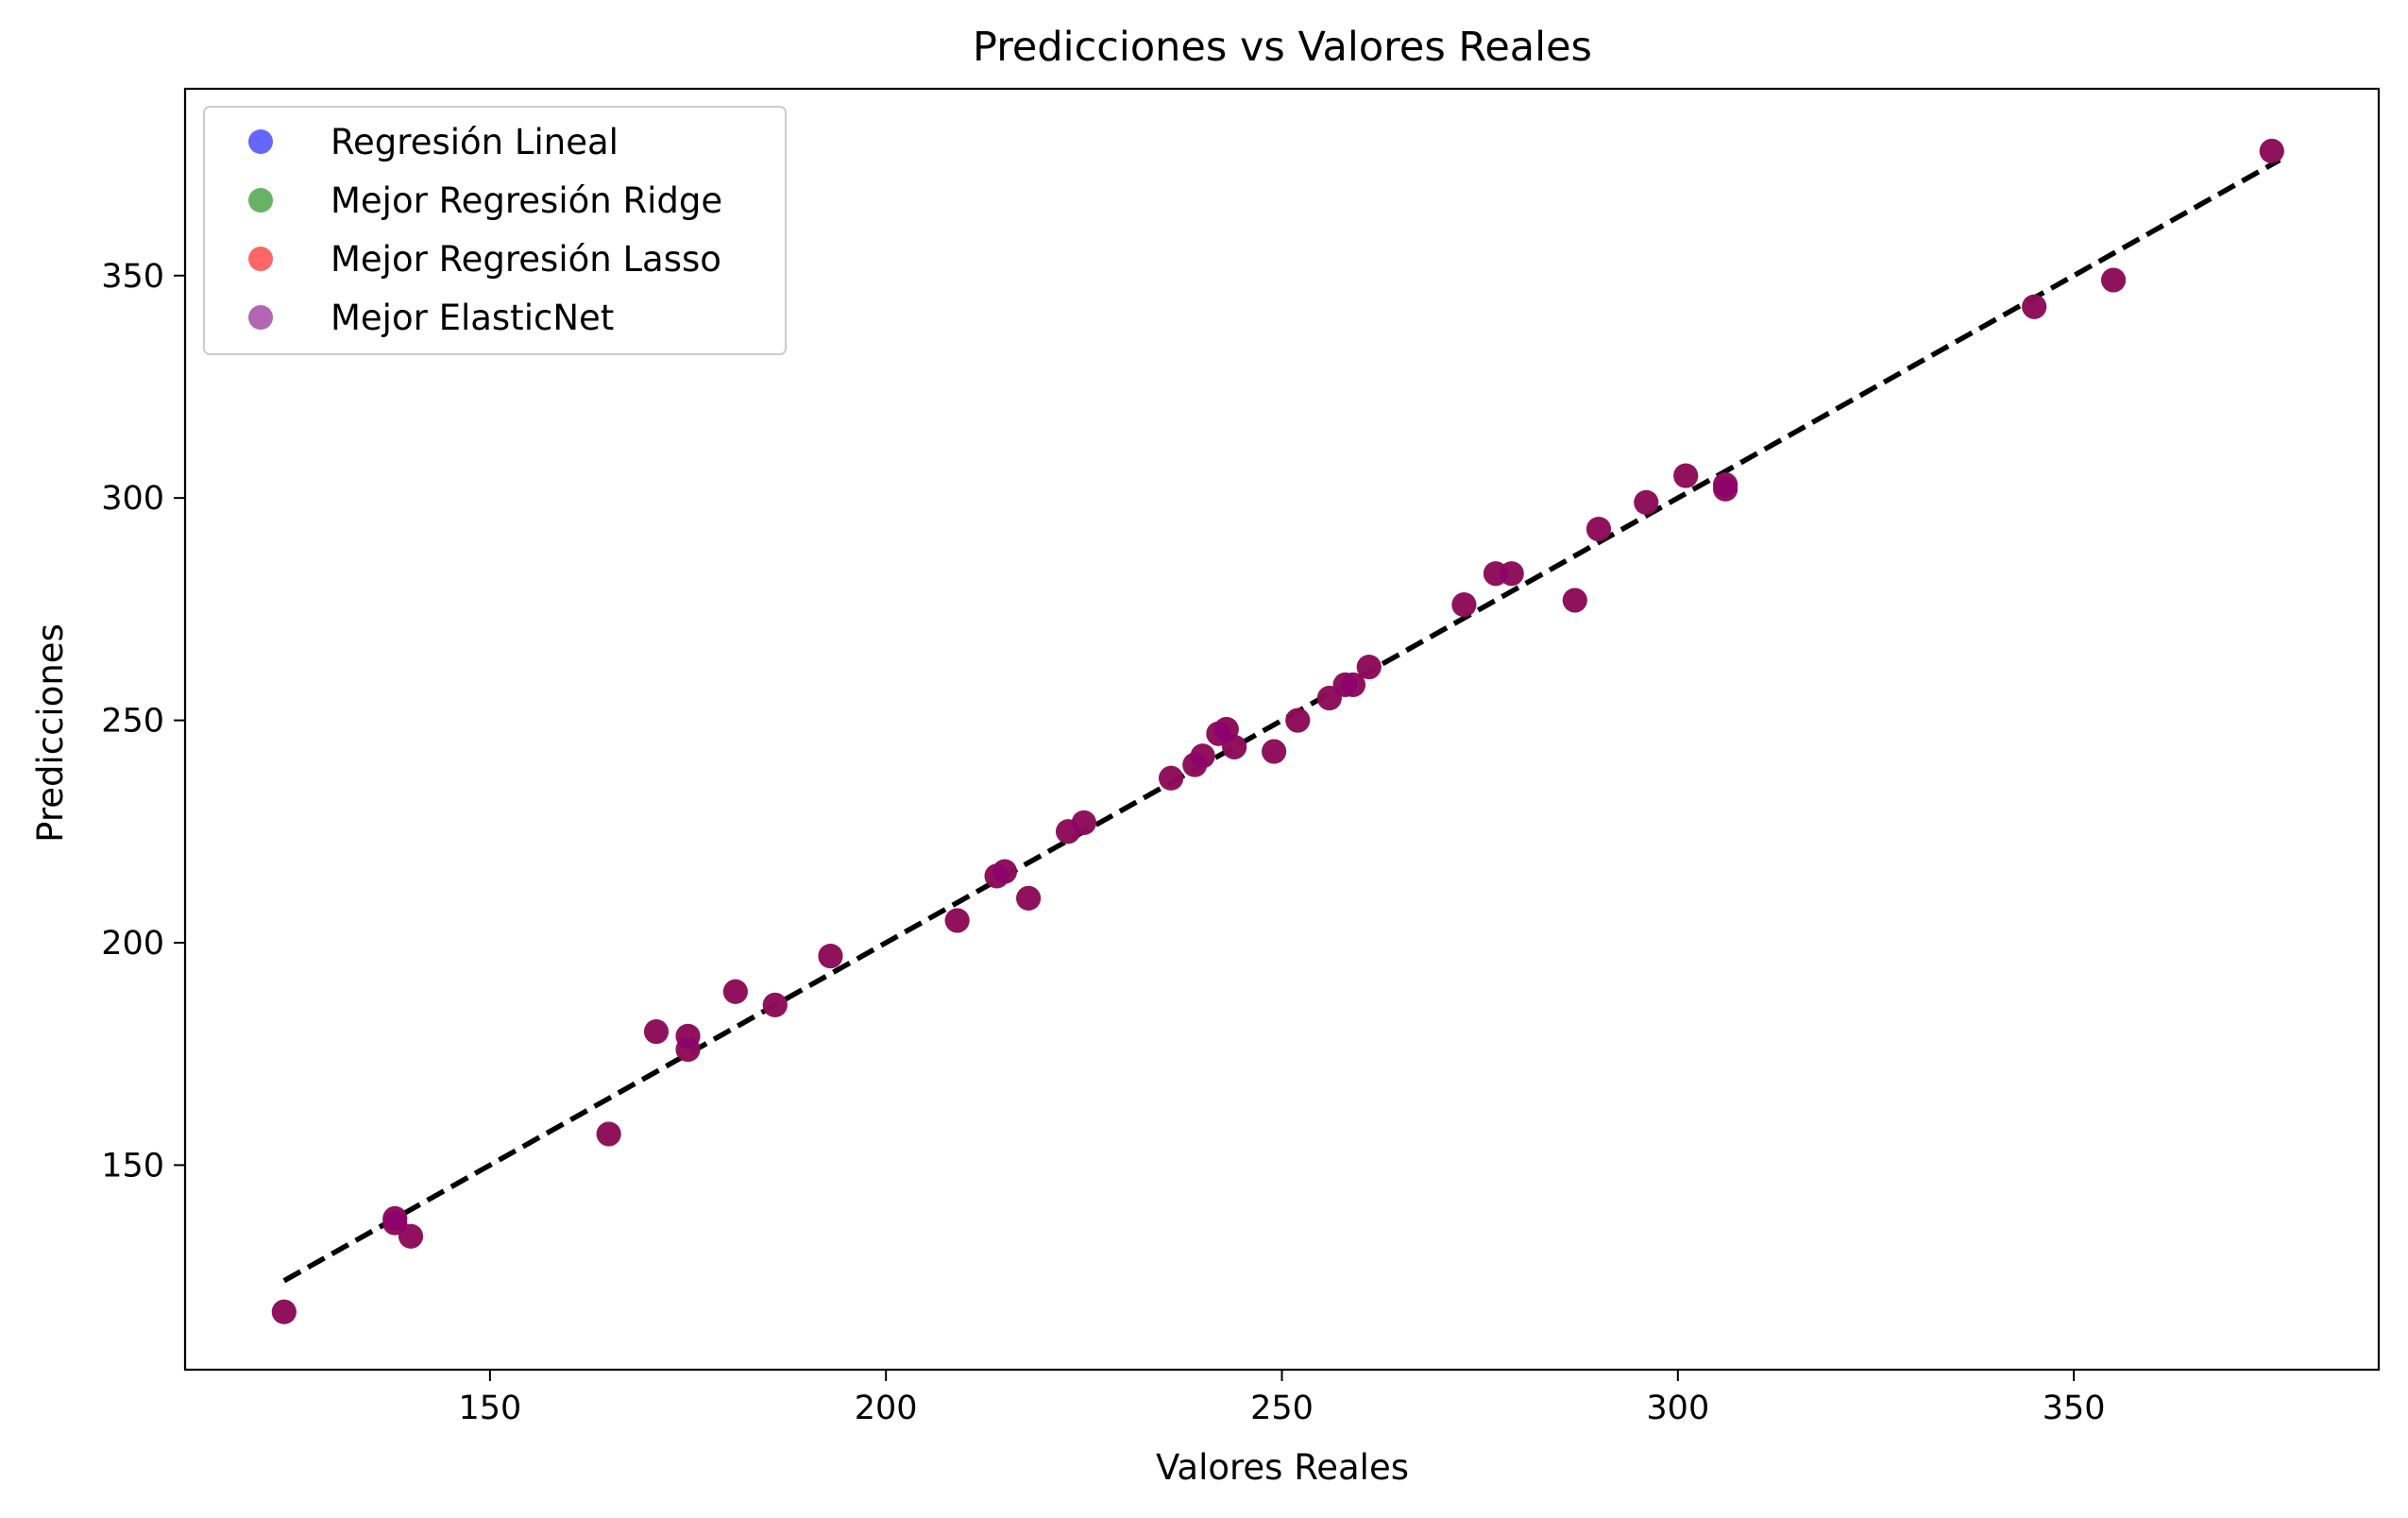  Describe the element at coordinates (526, 200) in the screenshot. I see `legend-label: Mejor Regresión Ridge` at that location.